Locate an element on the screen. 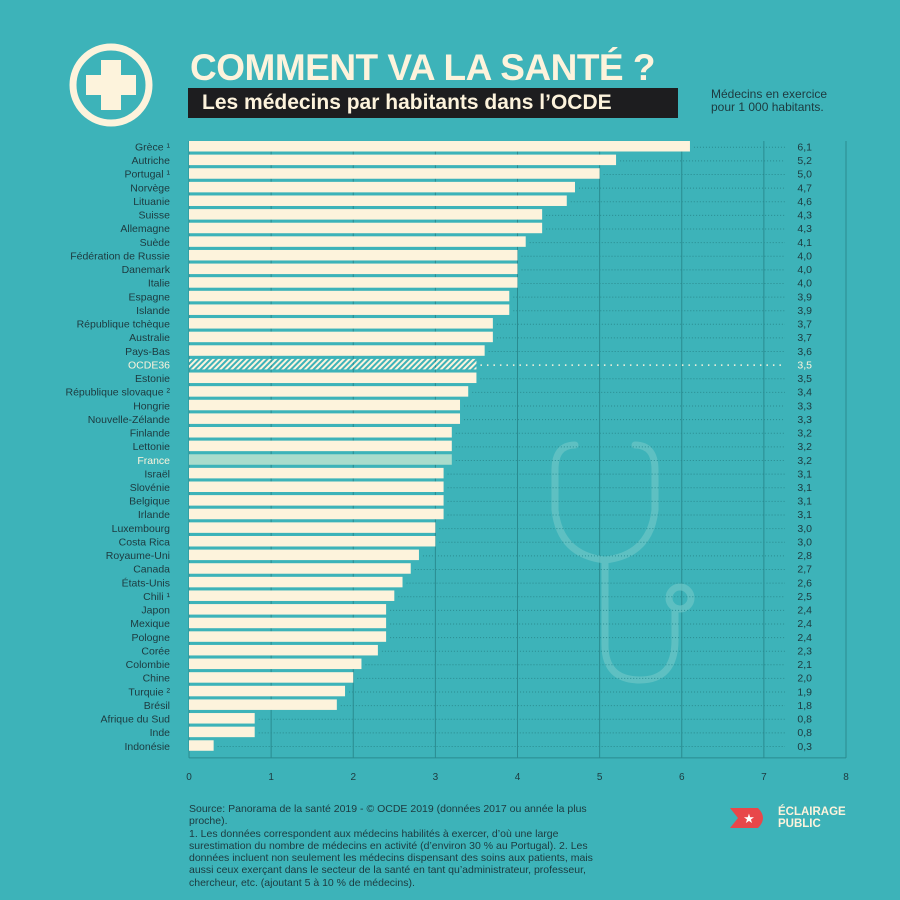 This screenshot has width=900, height=900. value-label: 2,5 is located at coordinates (804, 597).